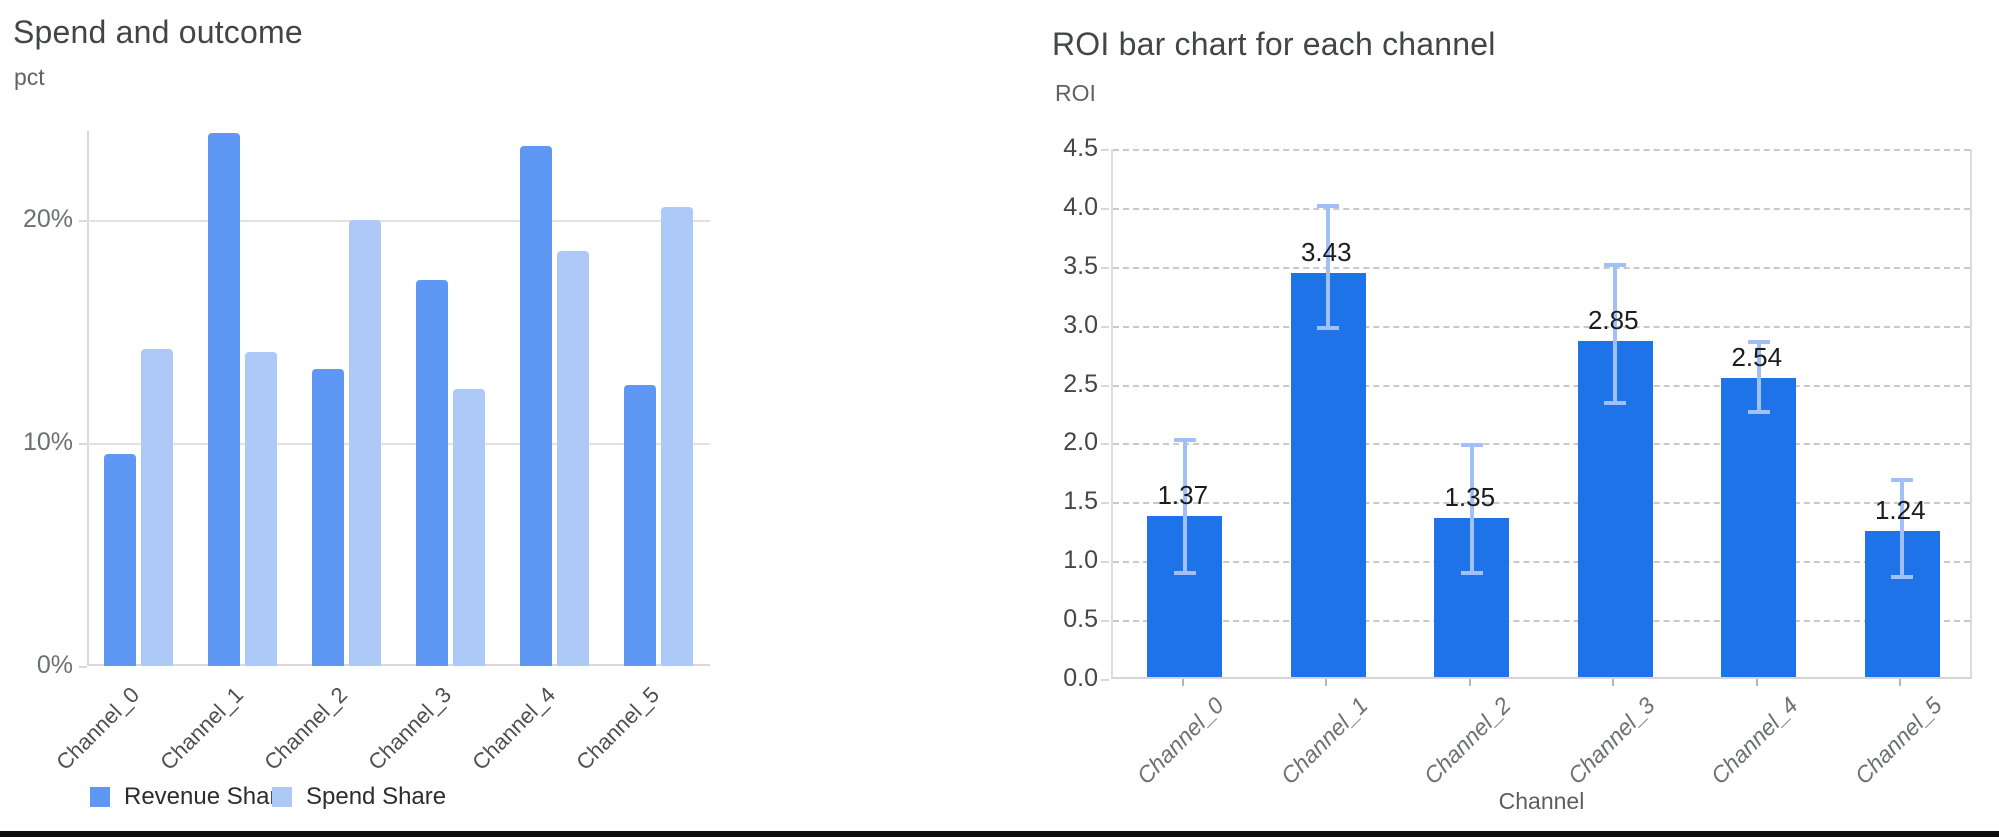  Describe the element at coordinates (1541, 267) in the screenshot. I see `right-gridline-3.5` at that location.